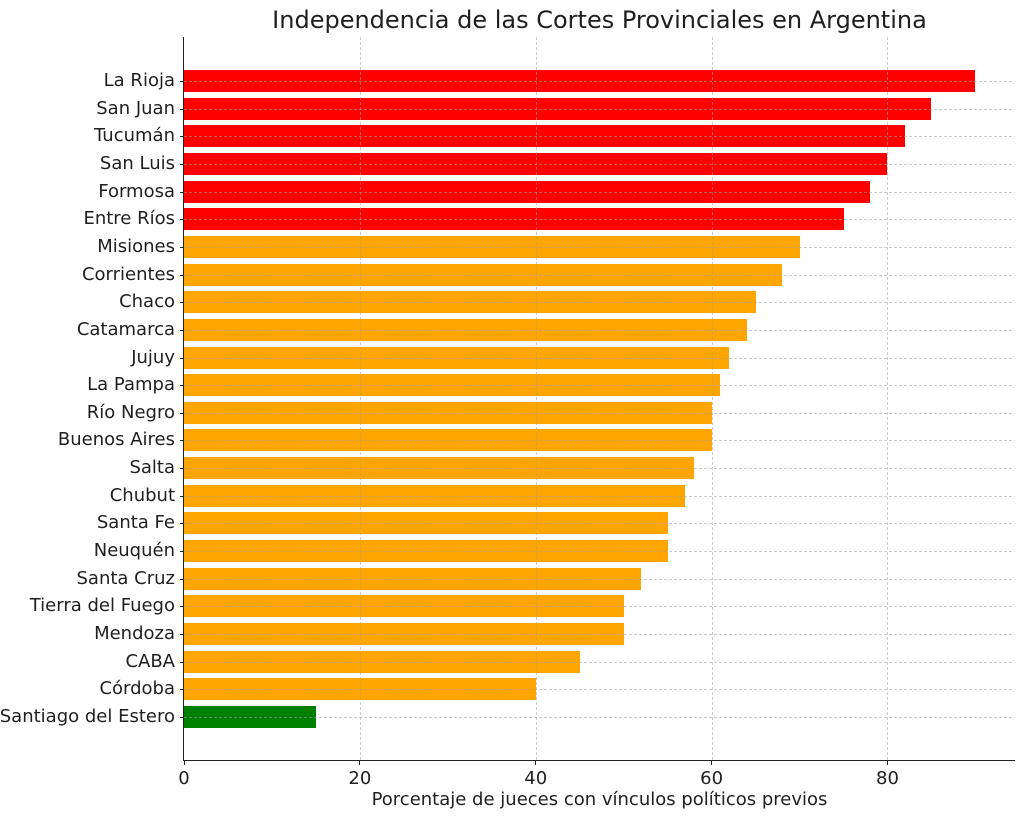 The width and height of the screenshot is (1024, 818). Describe the element at coordinates (150, 661) in the screenshot. I see `y-tick-label: CABA` at that location.